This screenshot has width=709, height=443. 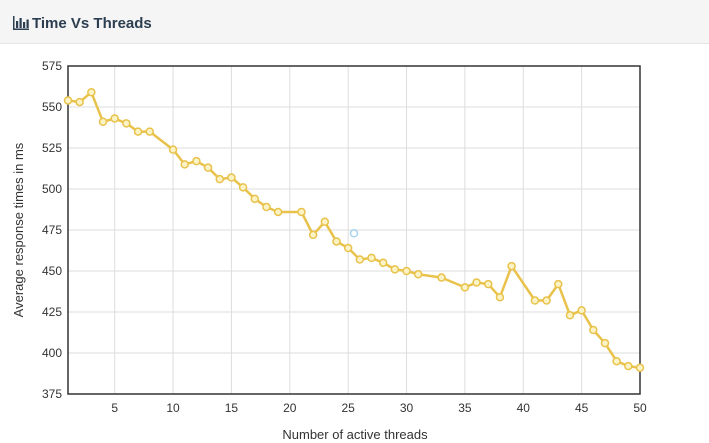 I want to click on x-tick-label: 45, so click(x=582, y=408).